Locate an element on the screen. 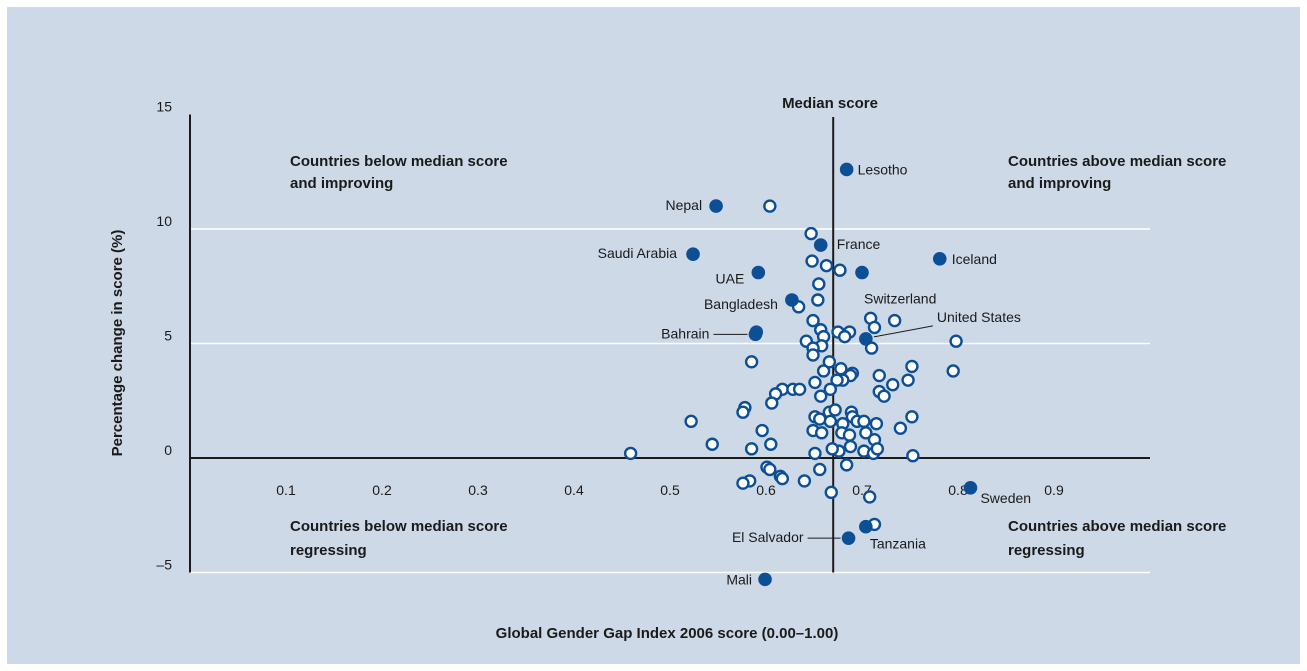  quadrant-top-right-line2: and improving is located at coordinates (1059, 183).